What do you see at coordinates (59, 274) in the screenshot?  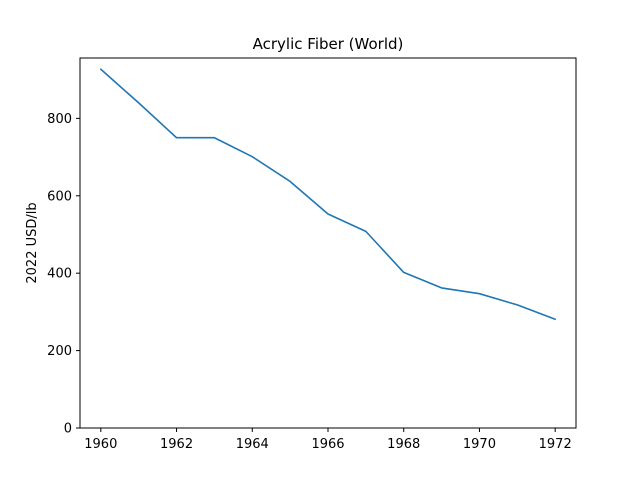 I see `y-tick-label: 400` at bounding box center [59, 274].